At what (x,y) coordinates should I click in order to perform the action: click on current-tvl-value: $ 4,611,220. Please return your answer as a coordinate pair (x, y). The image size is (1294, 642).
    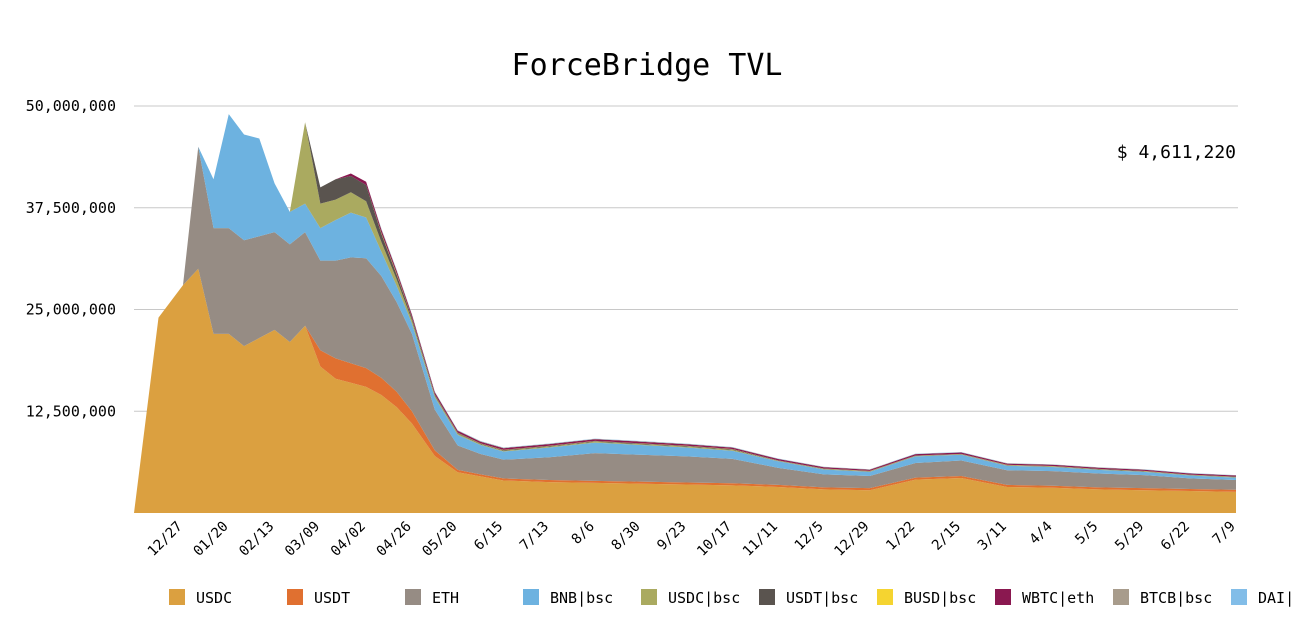
    Looking at the image, I should click on (1176, 152).